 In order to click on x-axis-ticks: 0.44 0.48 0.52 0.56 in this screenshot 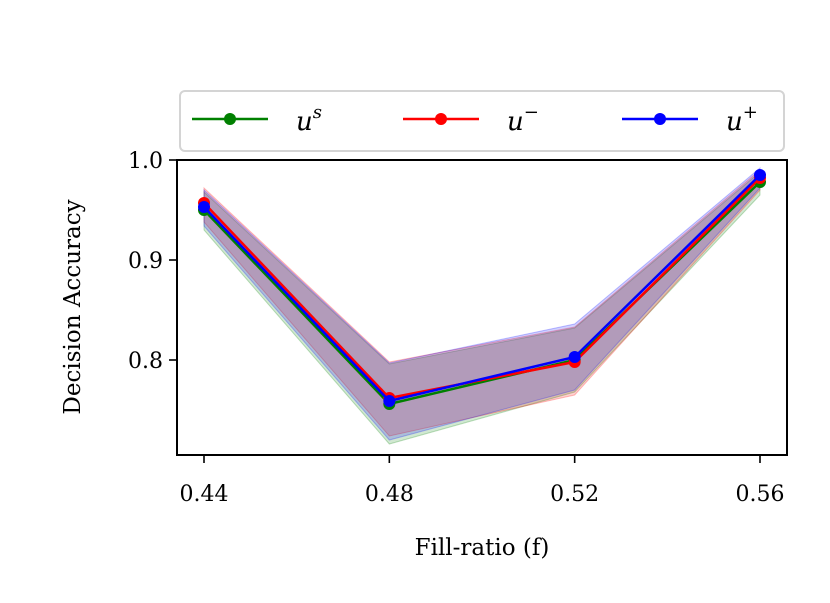, I will do `click(482, 481)`.